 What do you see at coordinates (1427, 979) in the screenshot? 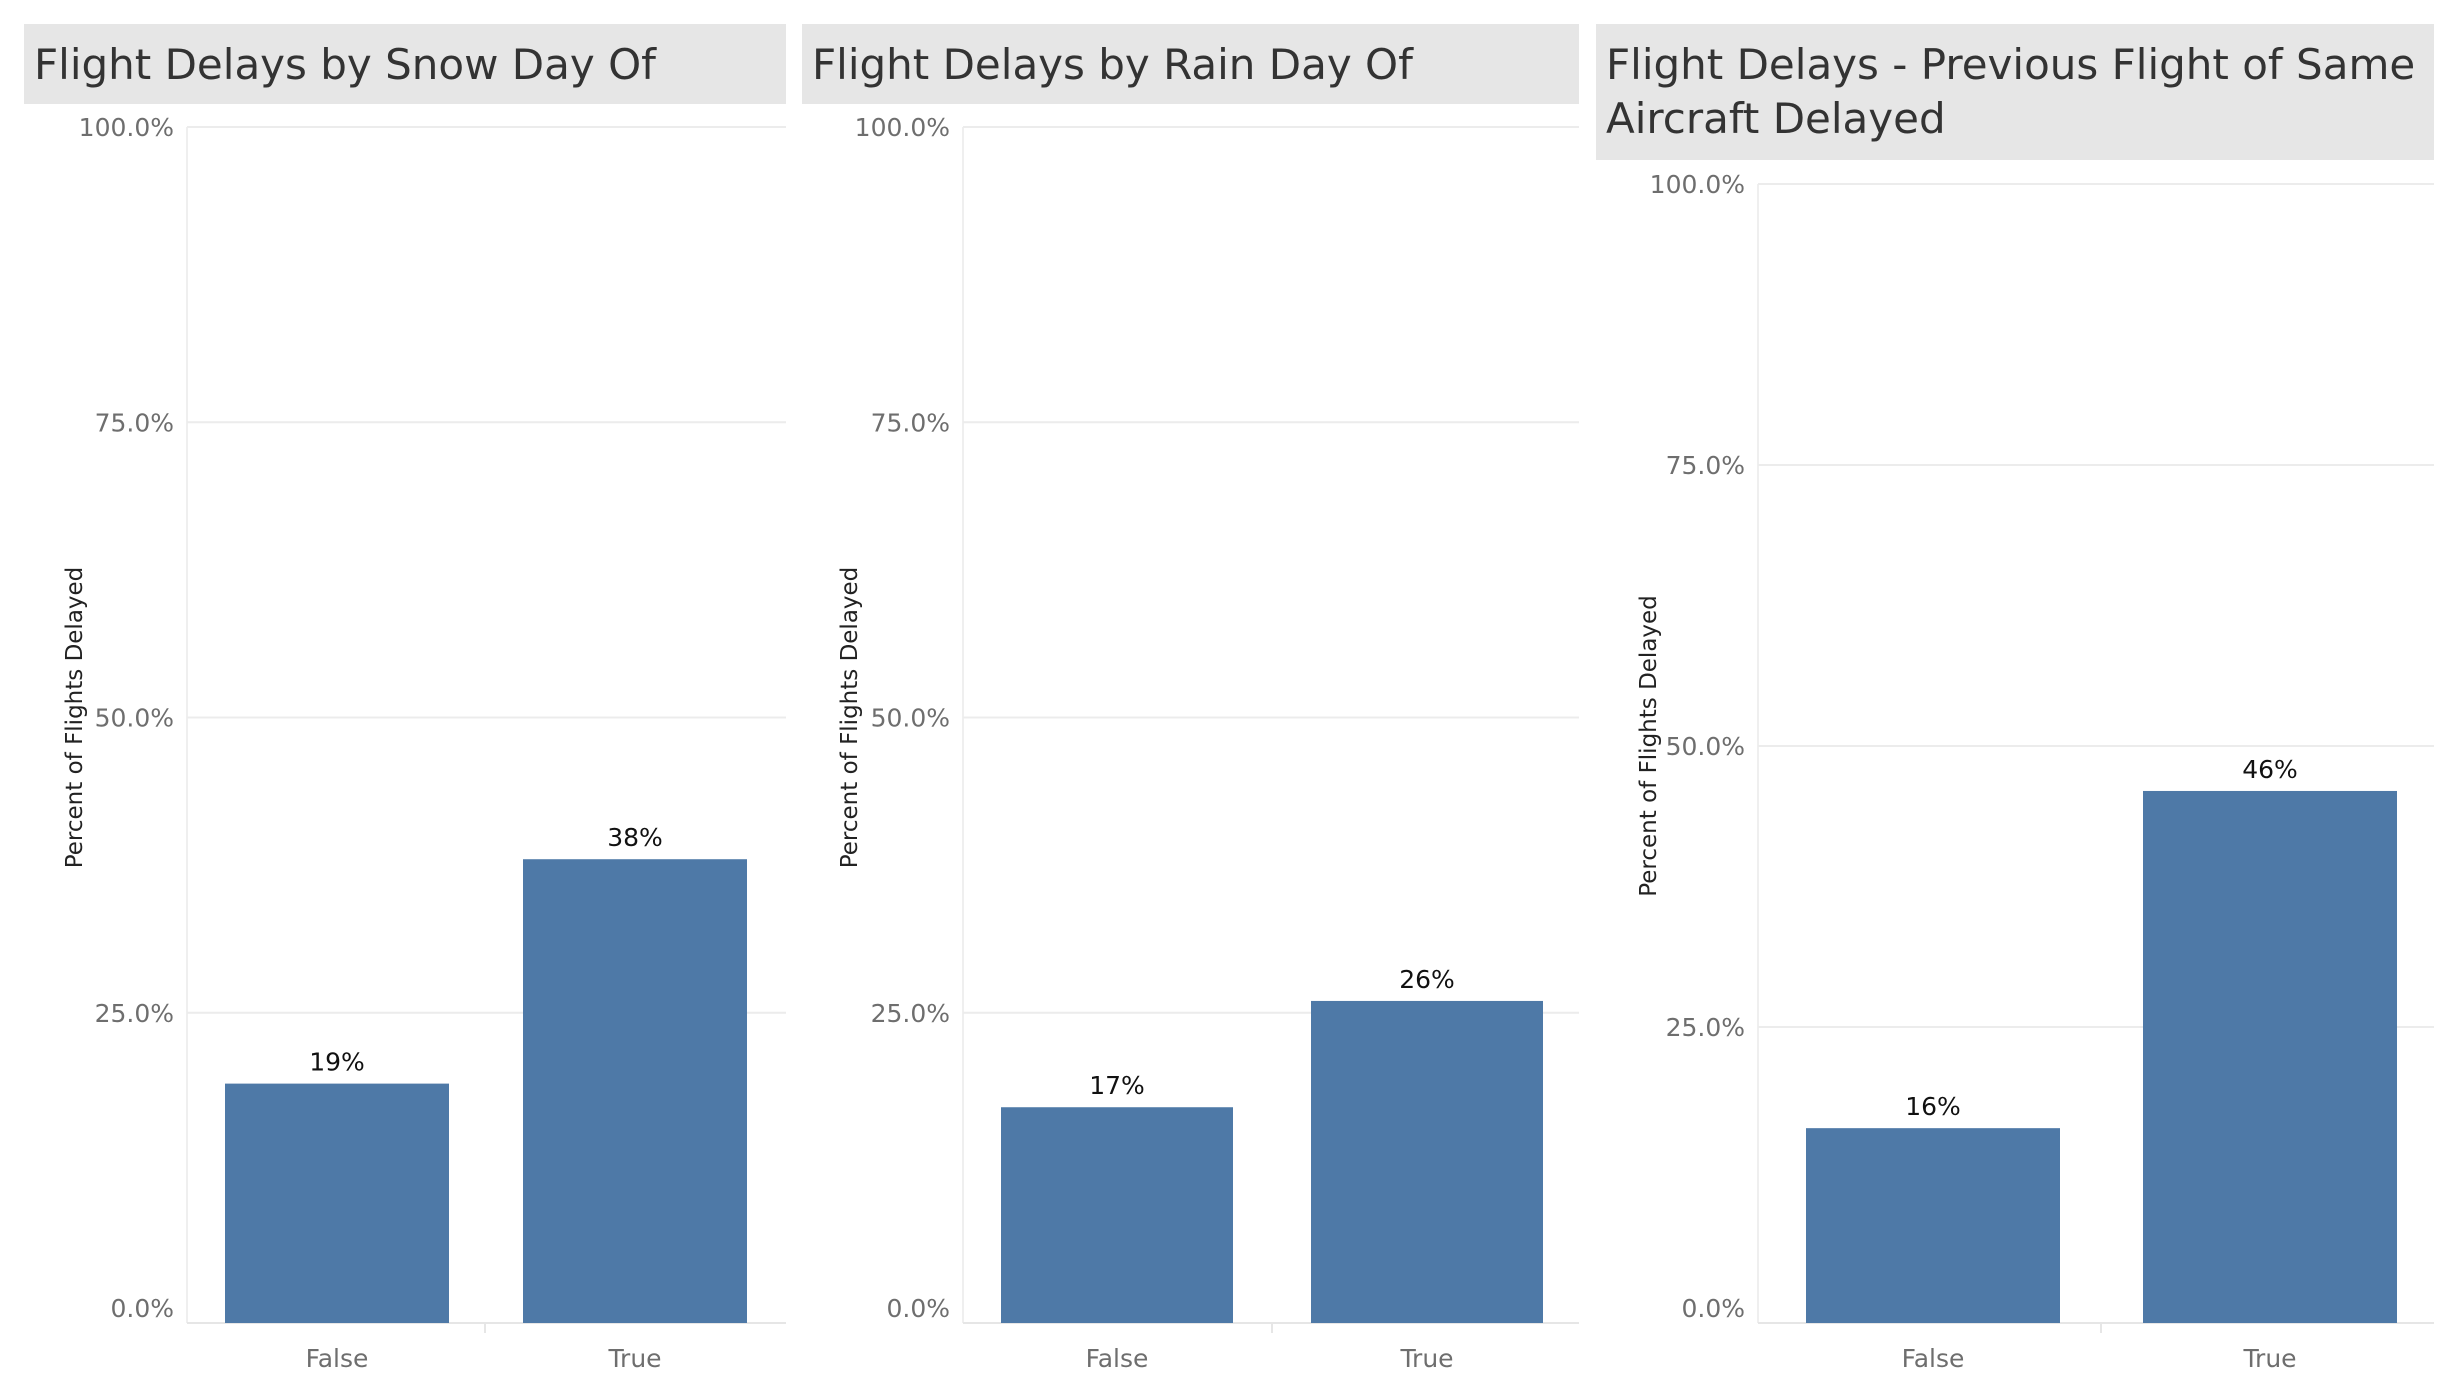
I see `bar-value-label: 26%` at bounding box center [1427, 979].